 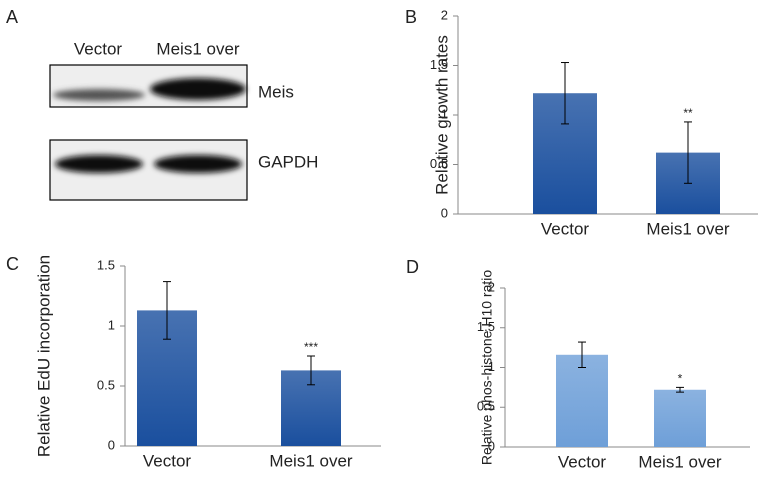 What do you see at coordinates (311, 347) in the screenshot?
I see `significance-label: ***` at bounding box center [311, 347].